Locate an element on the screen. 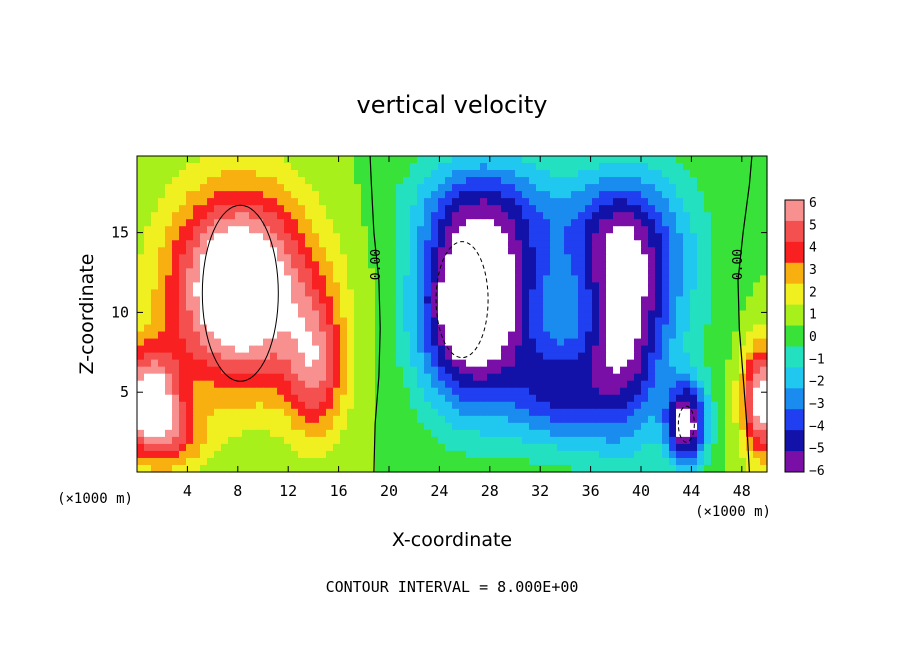 The width and height of the screenshot is (904, 654). negative-contour-line is located at coordinates (462, 300).